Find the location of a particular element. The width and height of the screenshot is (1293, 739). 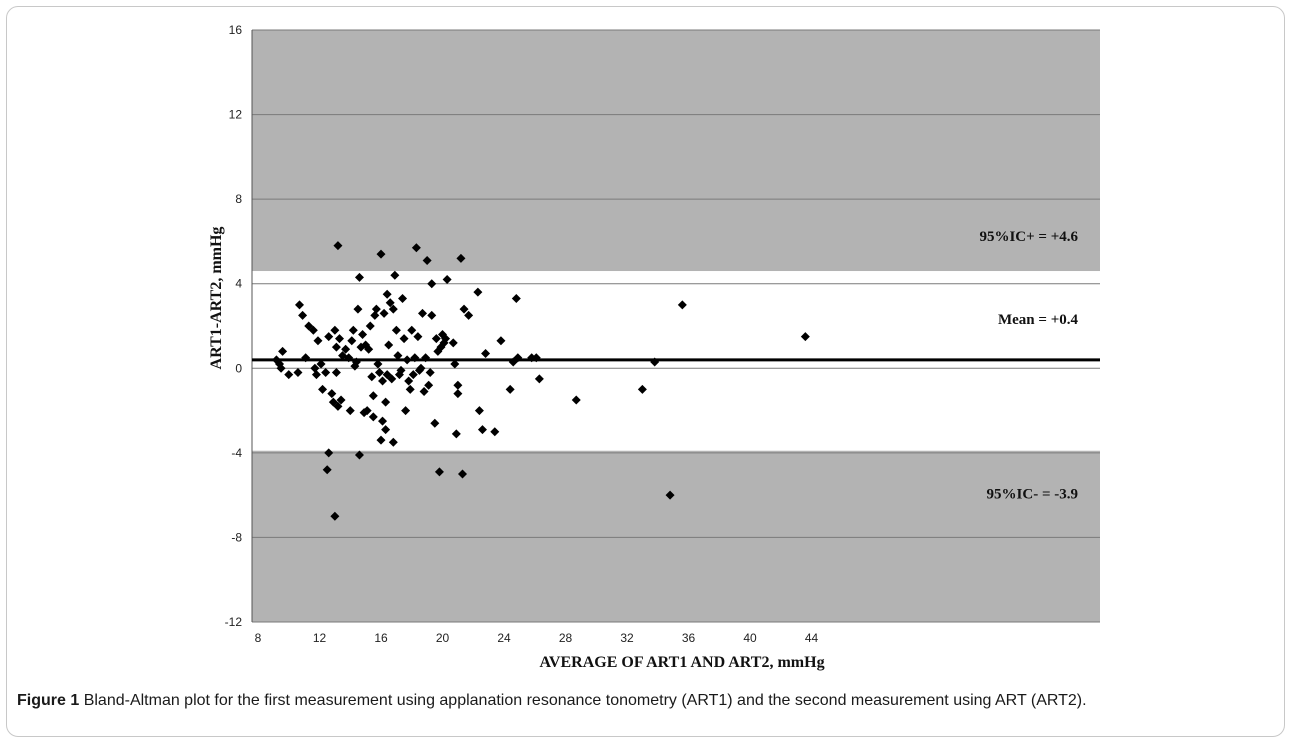

caption-label: Figure 1 is located at coordinates (48, 700).